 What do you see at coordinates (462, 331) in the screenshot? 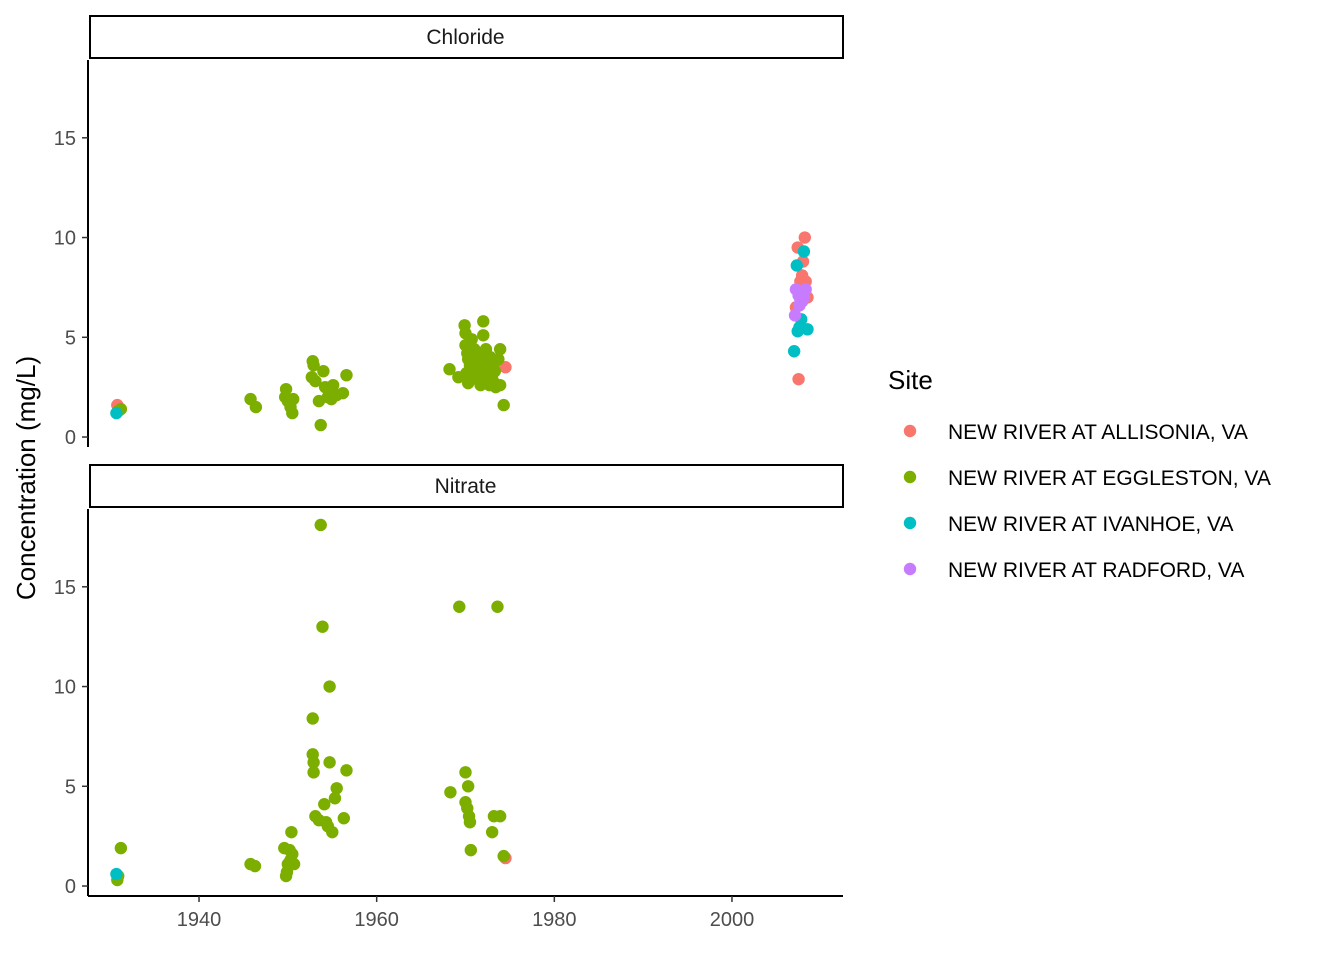
I see `points-chloride` at bounding box center [462, 331].